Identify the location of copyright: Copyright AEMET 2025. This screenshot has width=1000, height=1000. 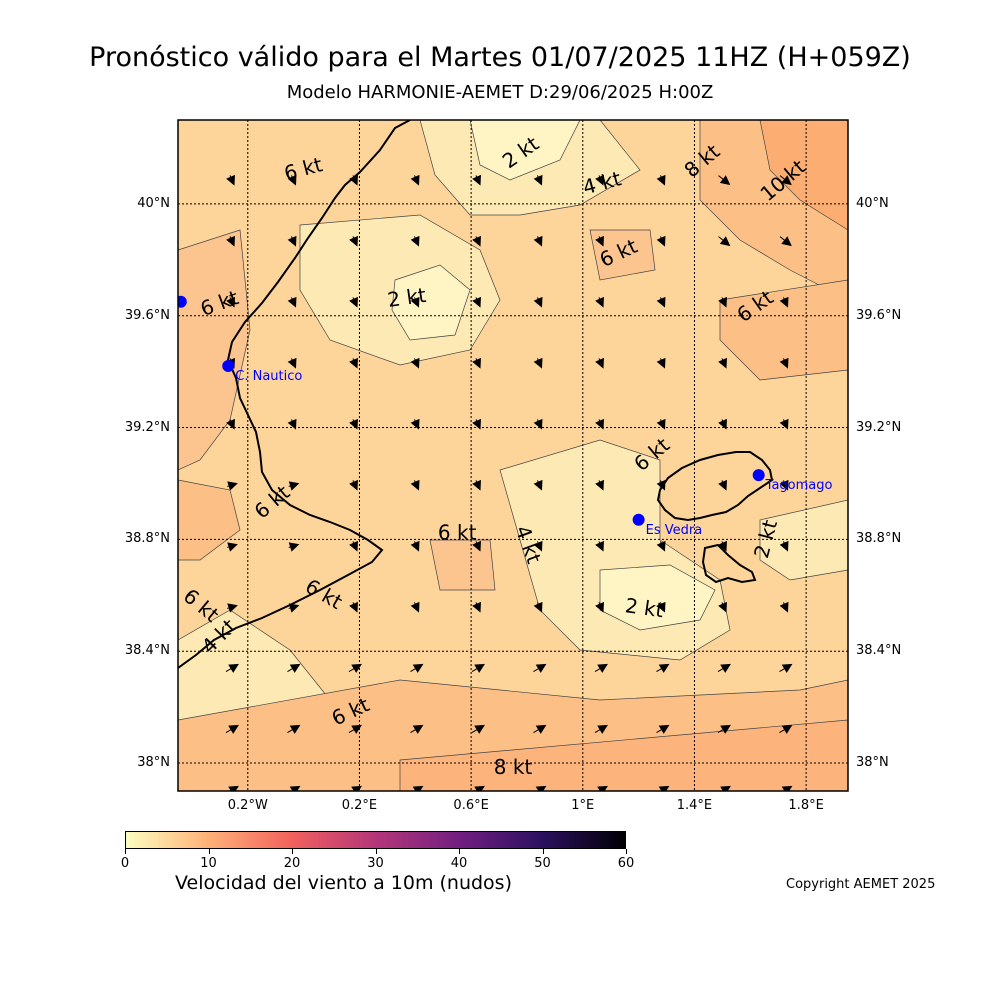
(861, 884).